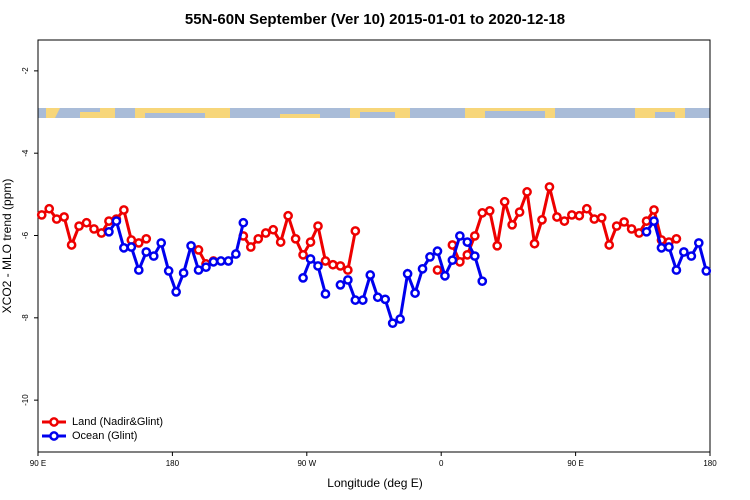 The height and width of the screenshot is (500, 750). Describe the element at coordinates (25, 400) in the screenshot. I see `y-tick-label: -10` at that location.